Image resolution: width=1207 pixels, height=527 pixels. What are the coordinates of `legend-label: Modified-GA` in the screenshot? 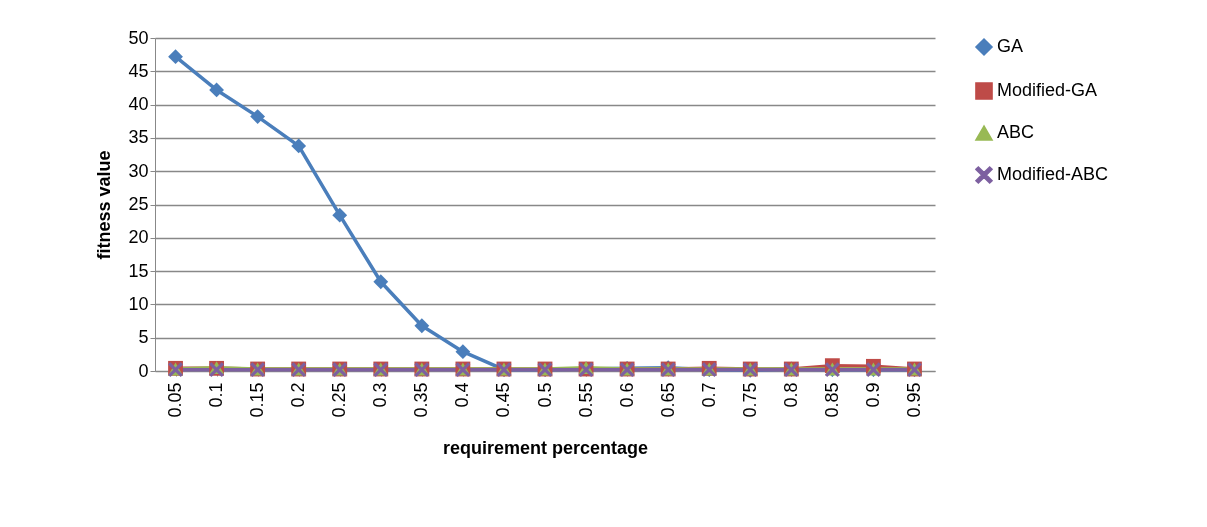 It's located at (1047, 90).